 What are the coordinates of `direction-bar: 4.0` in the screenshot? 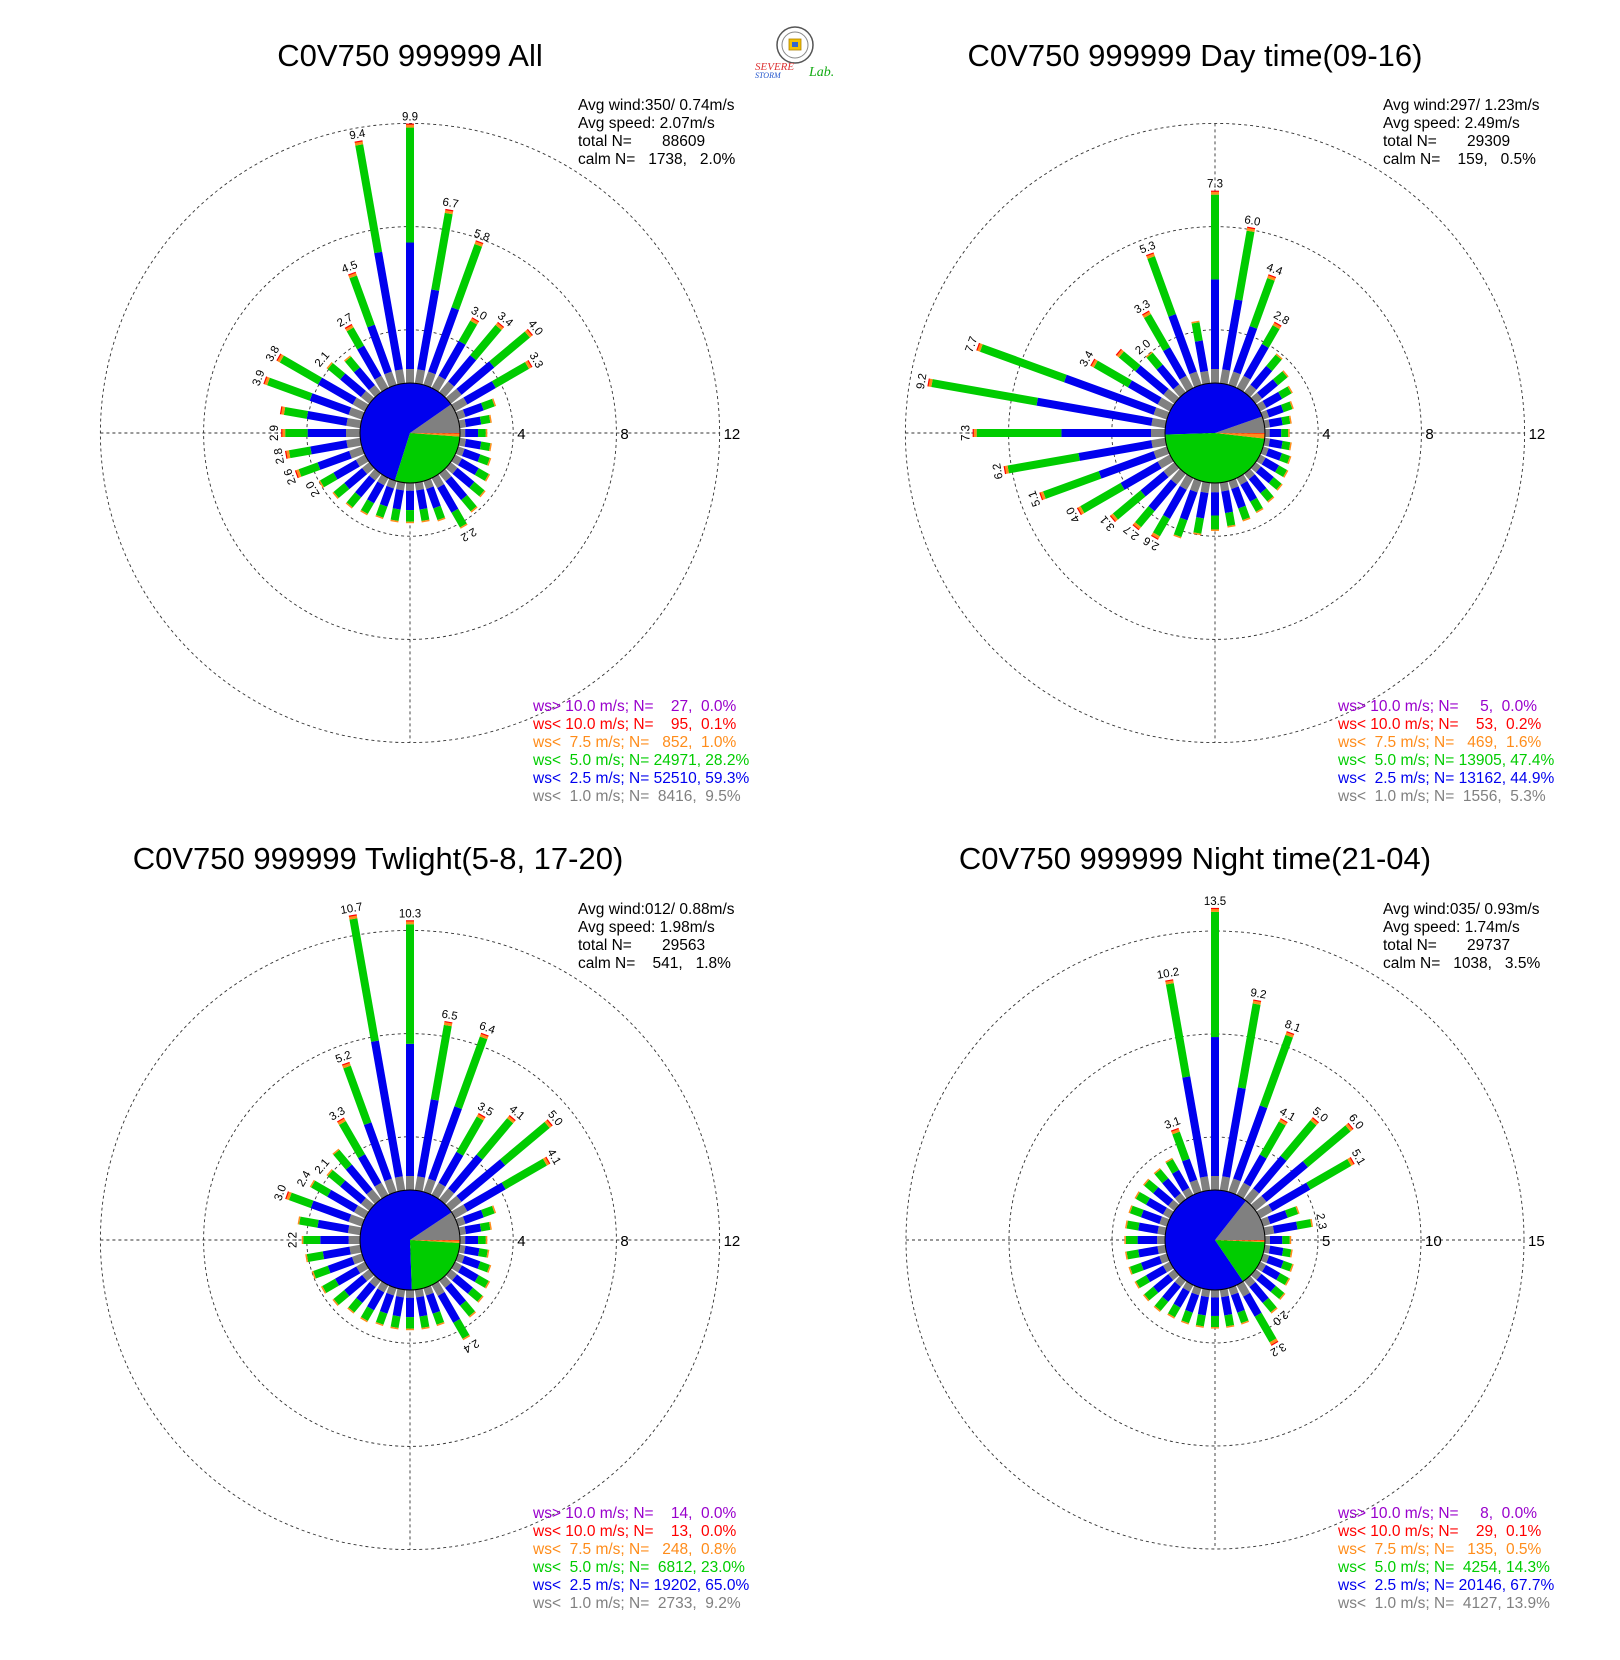 It's located at (1119, 489).